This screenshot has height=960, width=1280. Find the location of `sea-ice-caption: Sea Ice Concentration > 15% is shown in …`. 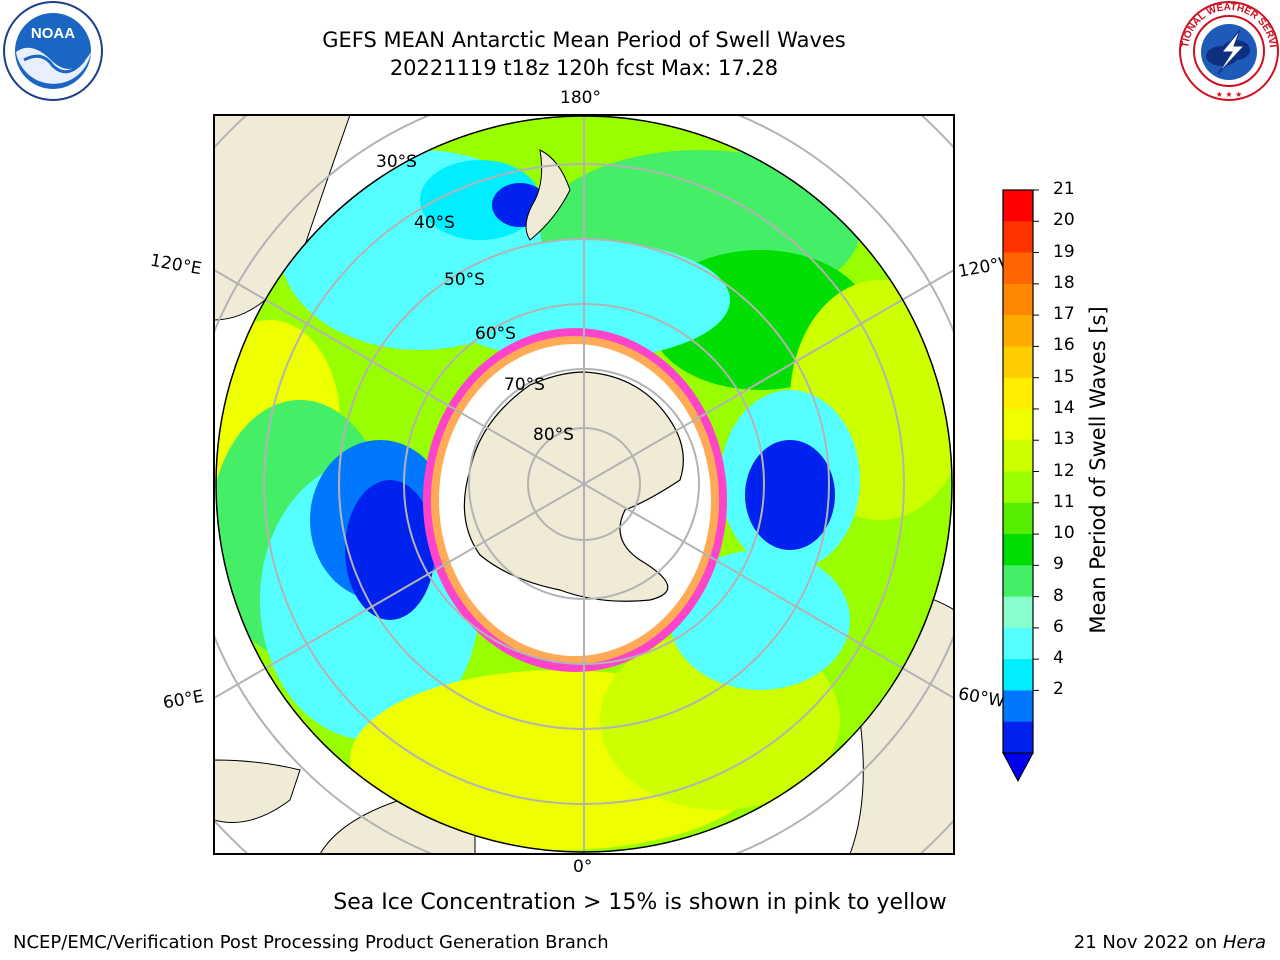

sea-ice-caption: Sea Ice Concentration > 15% is shown in … is located at coordinates (640, 902).